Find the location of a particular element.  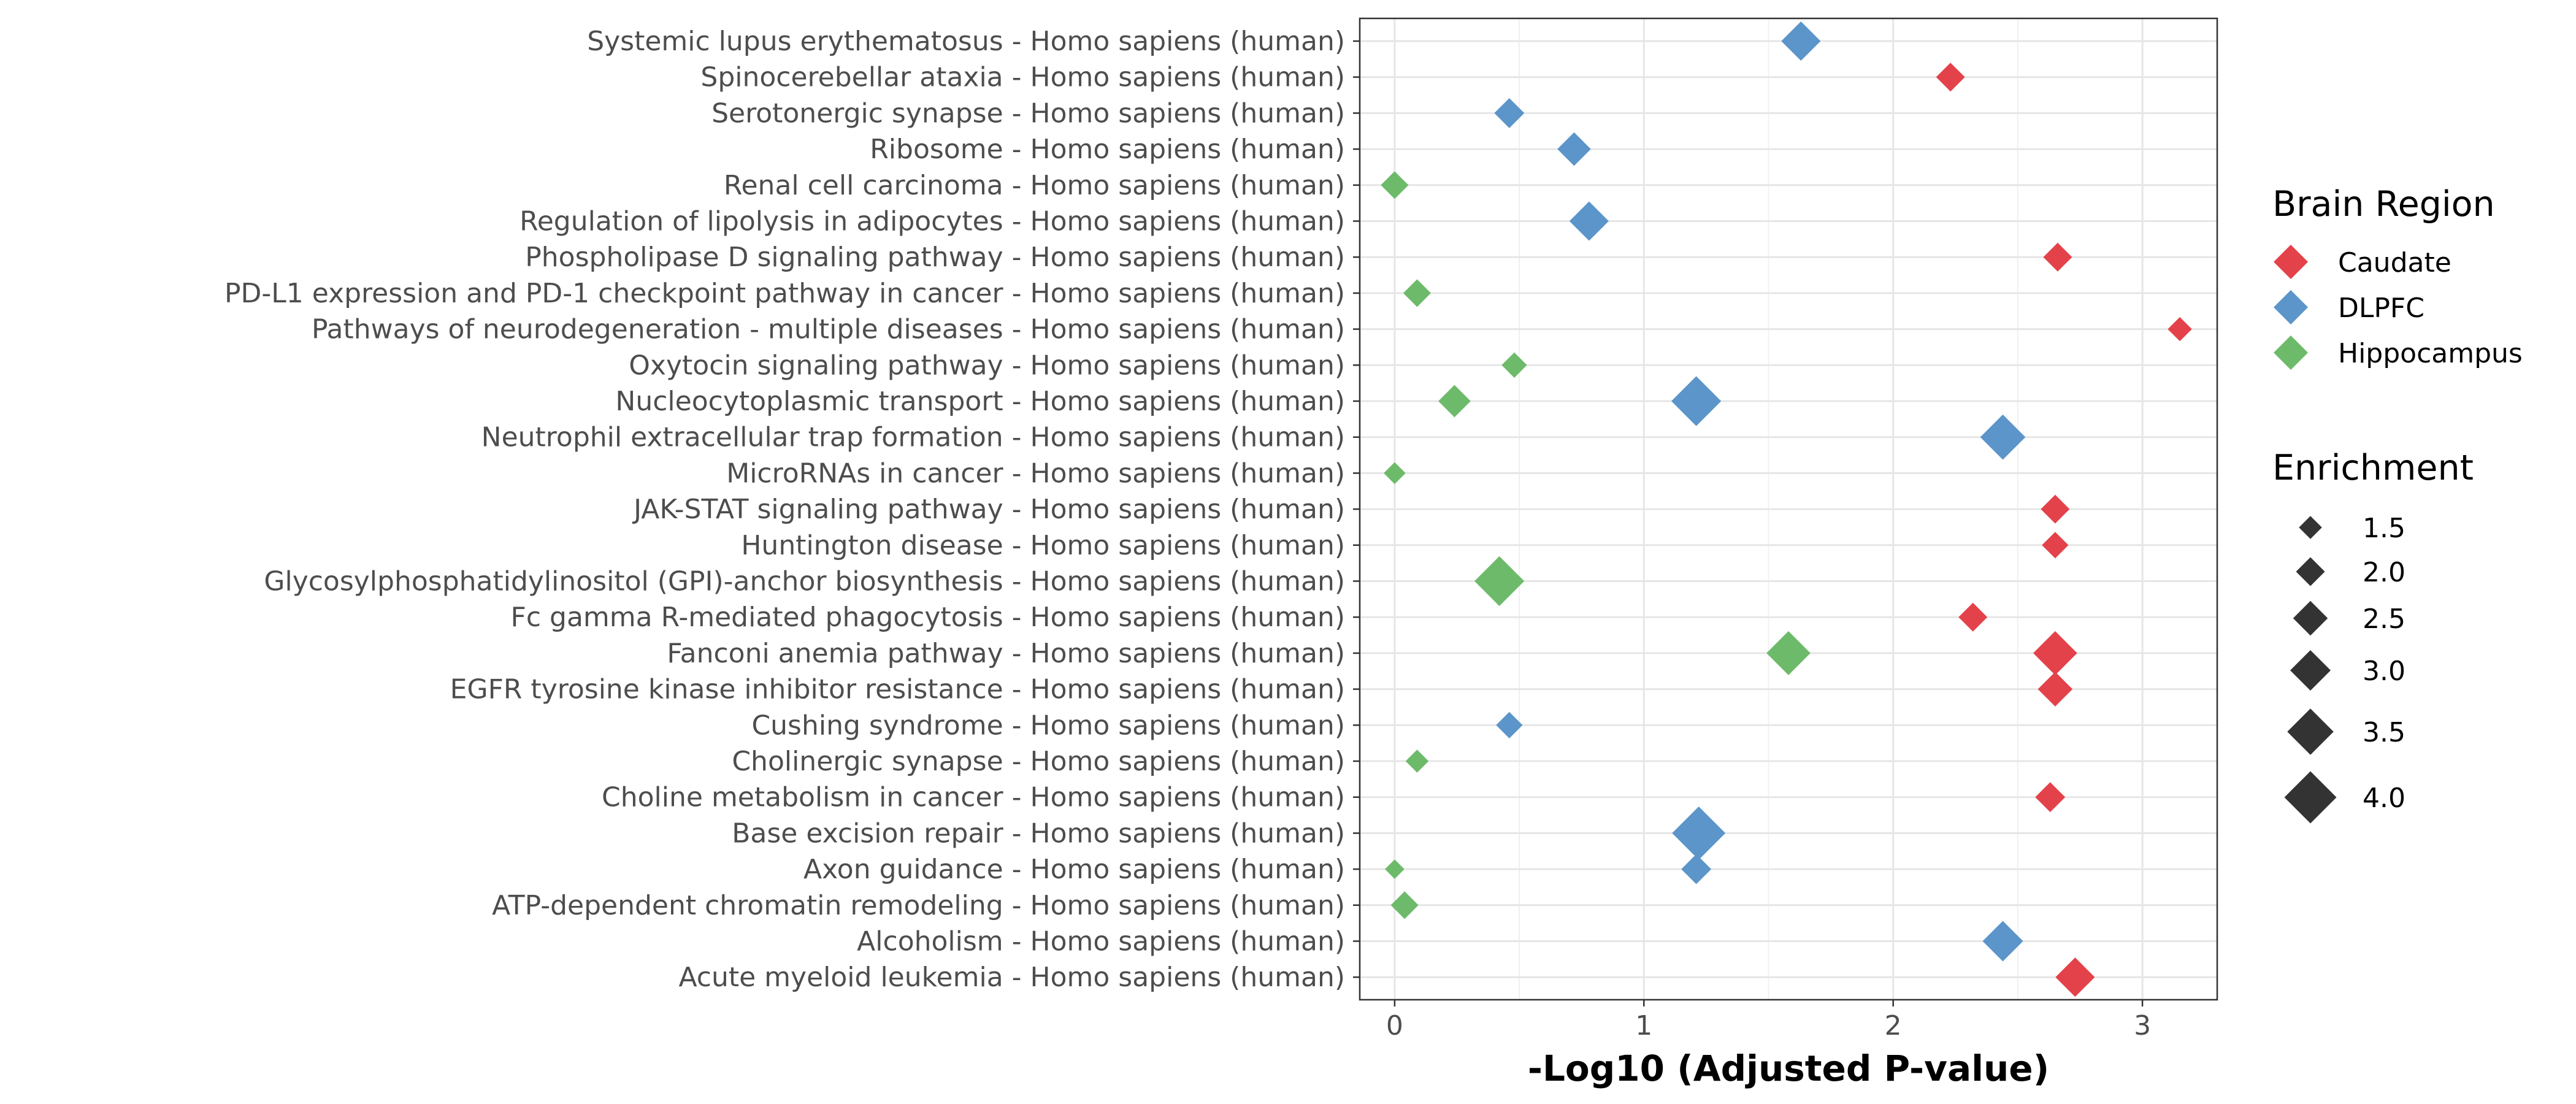

legend-label-hippocampus: Hippocampus is located at coordinates (2430, 353).